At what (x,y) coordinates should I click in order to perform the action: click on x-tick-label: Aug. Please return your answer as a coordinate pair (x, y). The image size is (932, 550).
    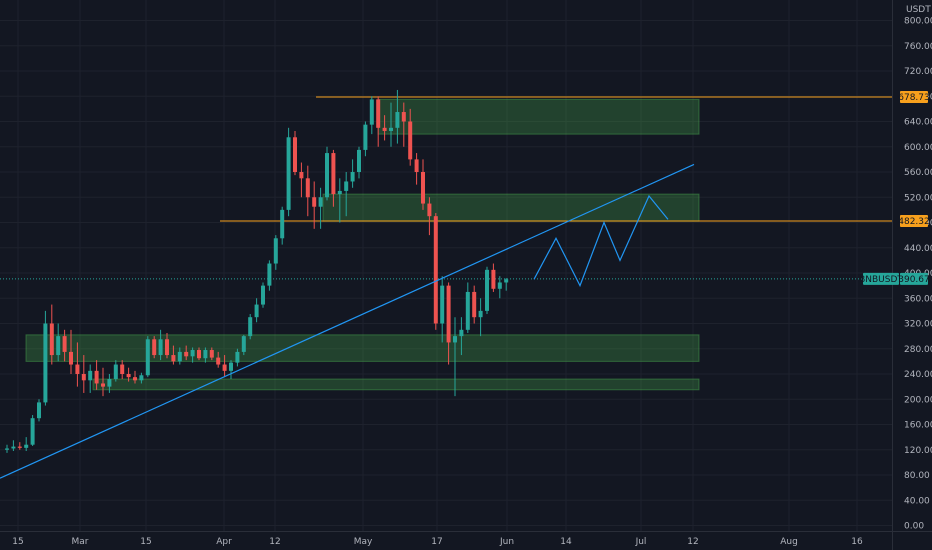
    Looking at the image, I should click on (789, 542).